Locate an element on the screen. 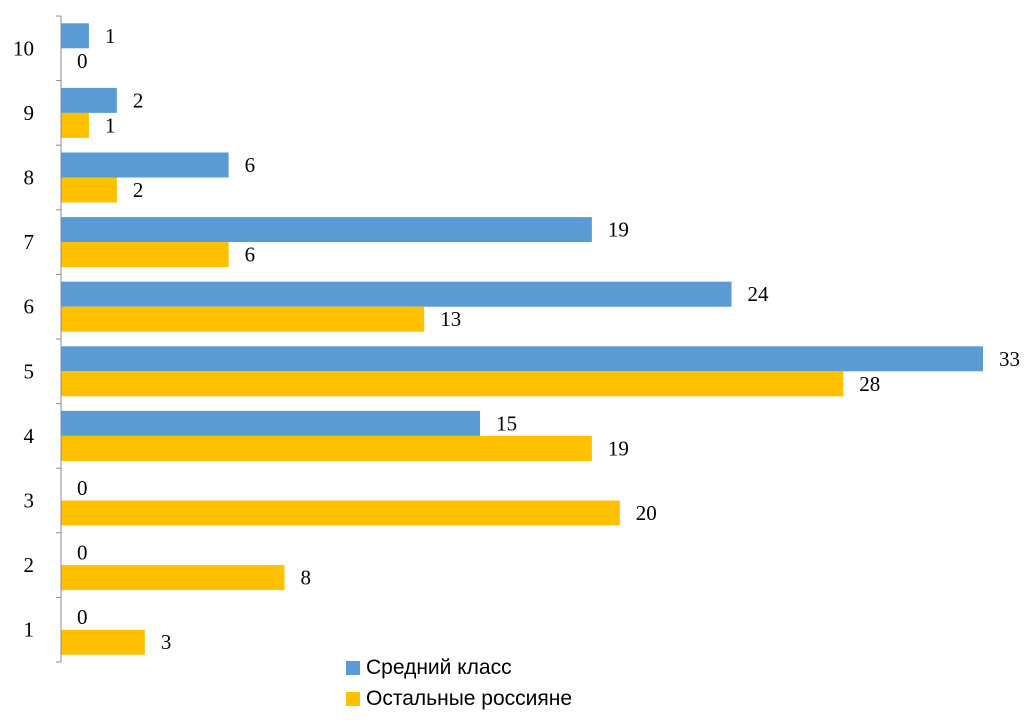 The height and width of the screenshot is (722, 1027). legend-item-series-2: Остальные россияне is located at coordinates (459, 698).